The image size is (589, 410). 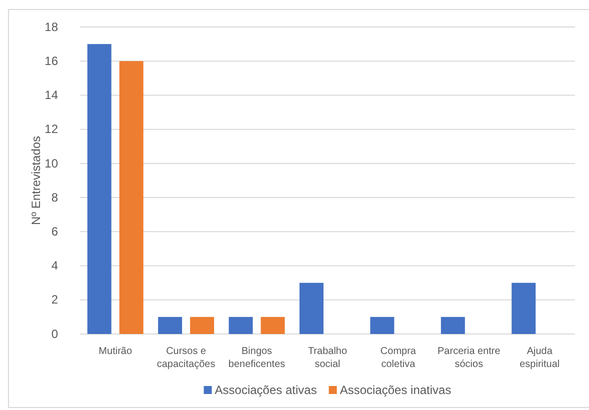 I want to click on y-tick-label: 18, so click(x=51, y=27).